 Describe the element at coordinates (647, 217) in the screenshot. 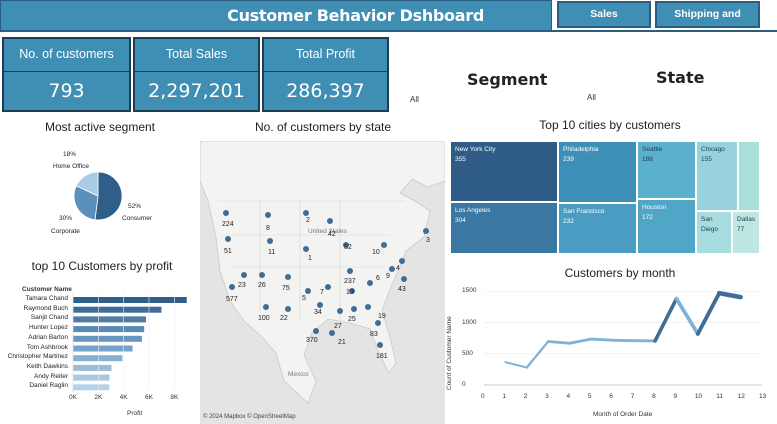

I see `city-value: 172` at that location.